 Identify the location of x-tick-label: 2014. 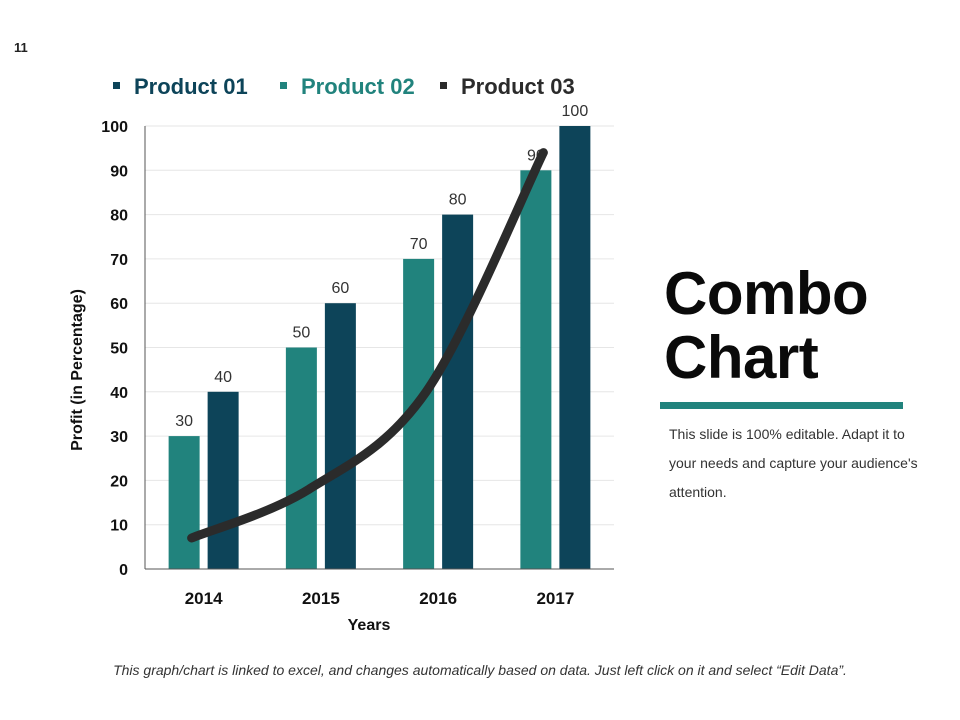
(204, 598).